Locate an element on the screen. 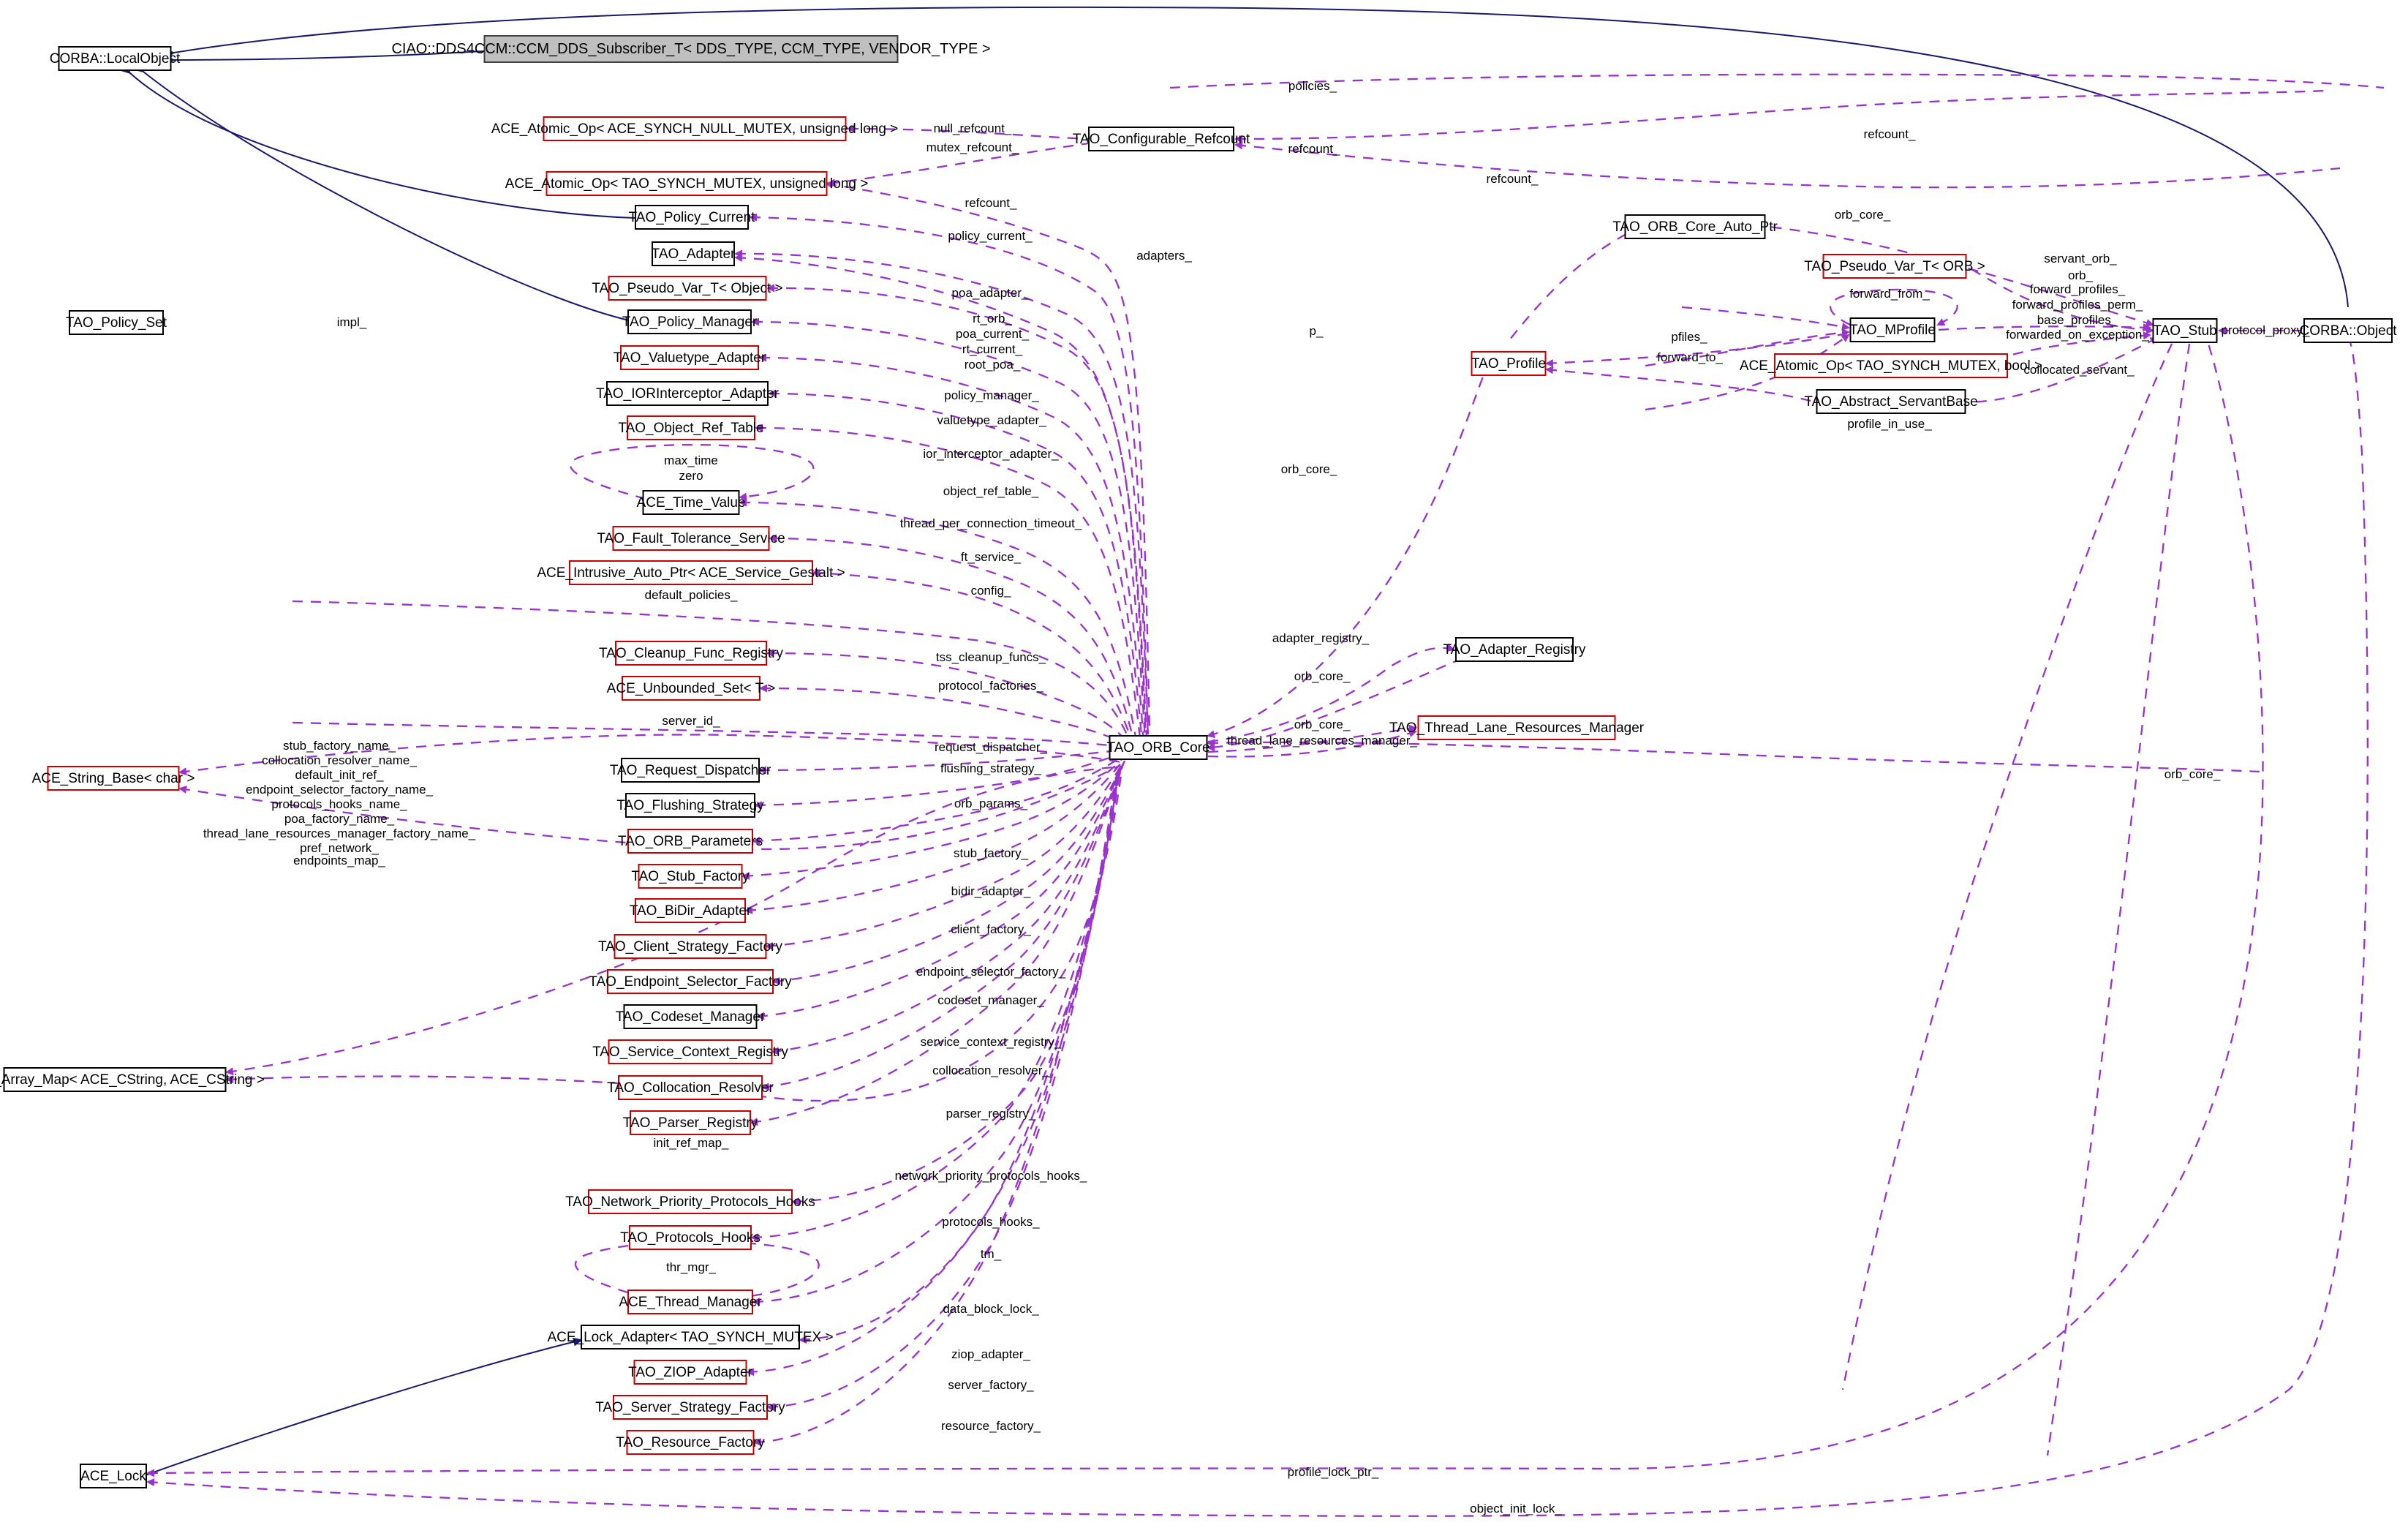 This screenshot has width=2408, height=1536. class-node-mprofile: TAO_MProfile is located at coordinates (1892, 329).